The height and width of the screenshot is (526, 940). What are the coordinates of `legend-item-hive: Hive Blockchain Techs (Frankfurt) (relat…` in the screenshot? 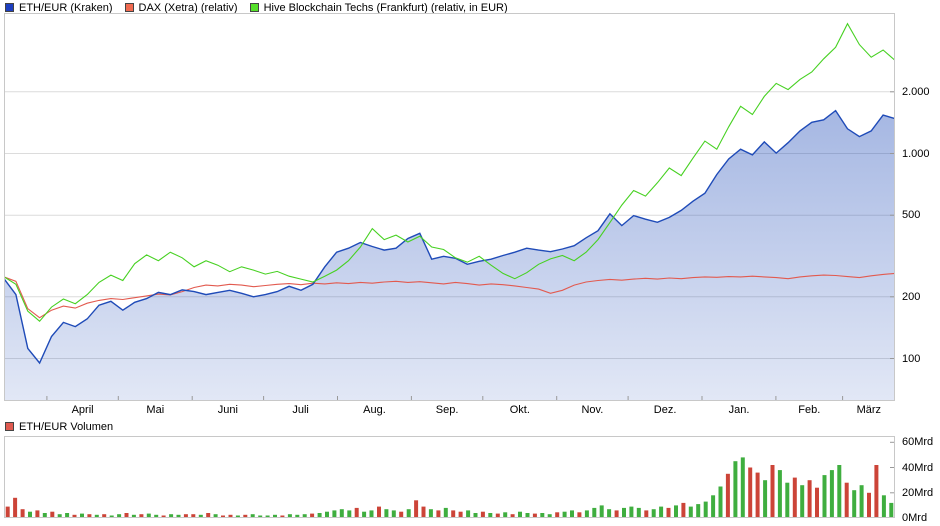 It's located at (378, 7).